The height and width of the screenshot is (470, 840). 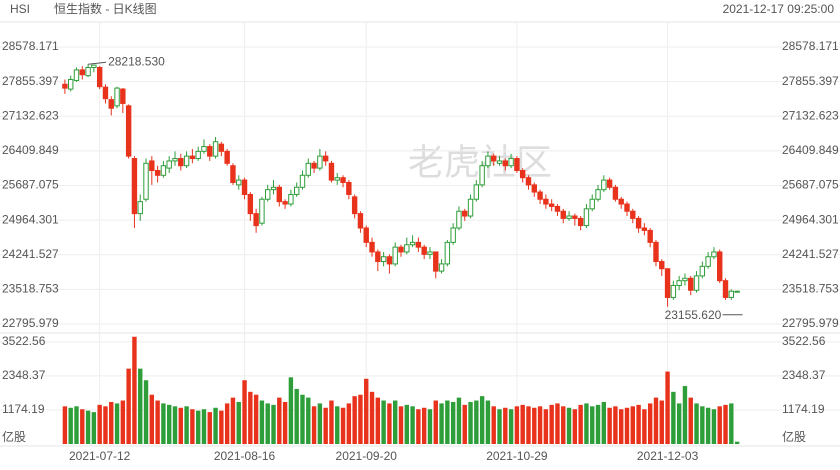 What do you see at coordinates (810, 219) in the screenshot?
I see `y-tick-label: 24964.301` at bounding box center [810, 219].